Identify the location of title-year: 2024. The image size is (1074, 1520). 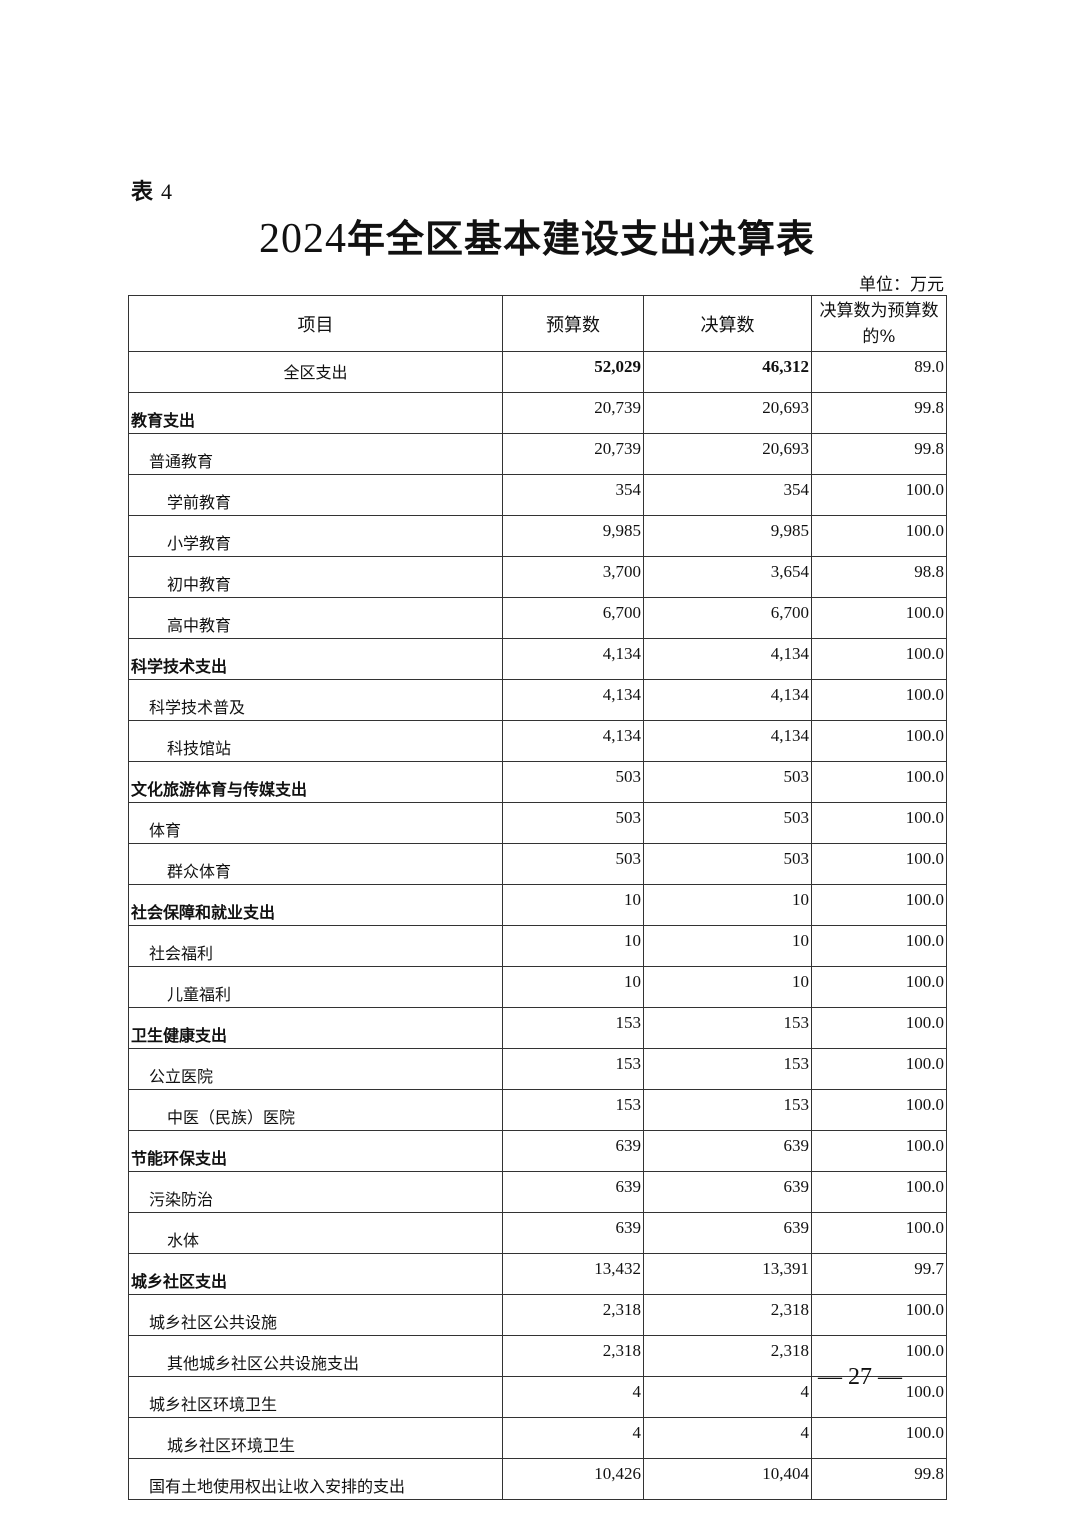
(302, 239).